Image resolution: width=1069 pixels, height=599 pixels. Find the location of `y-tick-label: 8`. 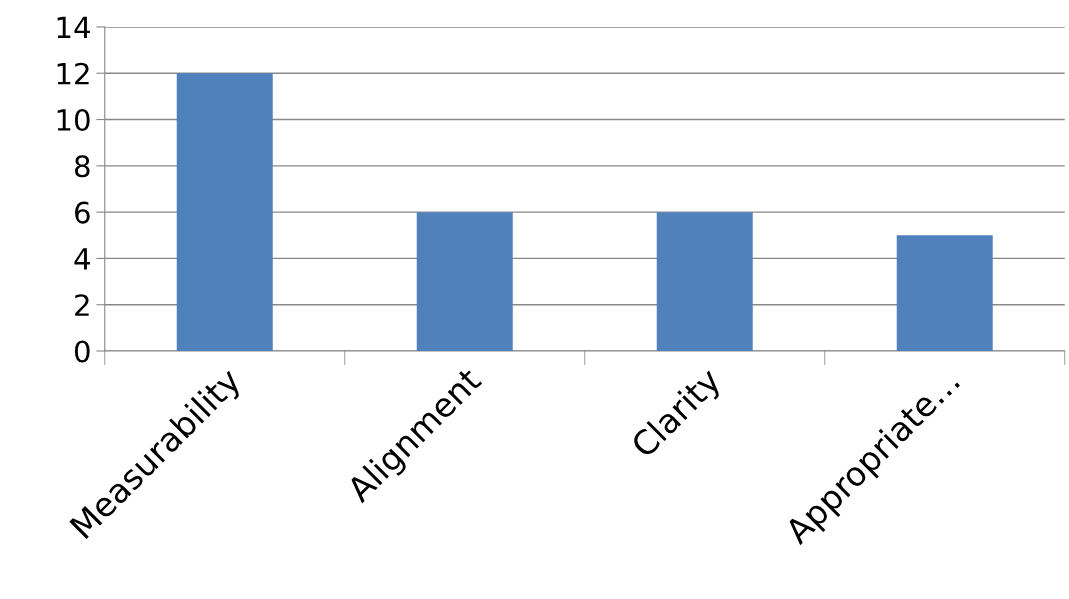

y-tick-label: 8 is located at coordinates (82, 166).